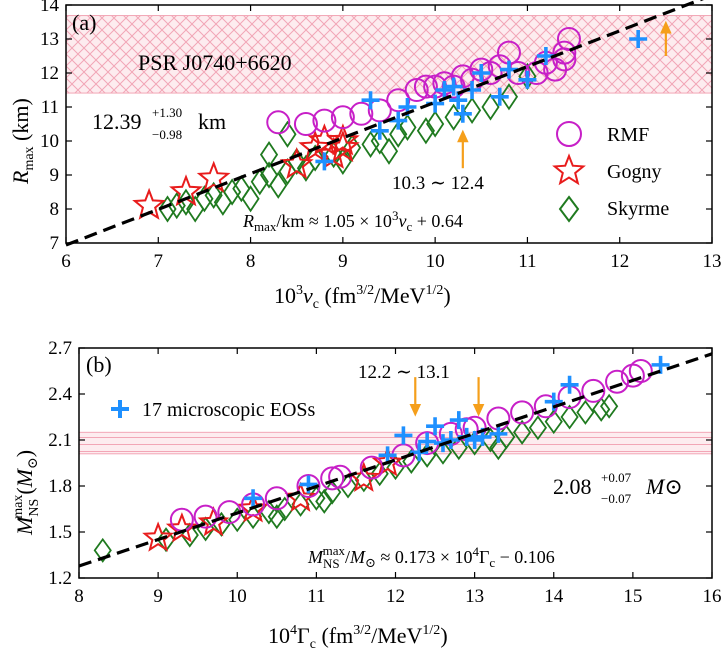 The width and height of the screenshot is (726, 655). Describe the element at coordinates (212, 121) in the screenshot. I see `panel-a-band-value-unit: km` at that location.